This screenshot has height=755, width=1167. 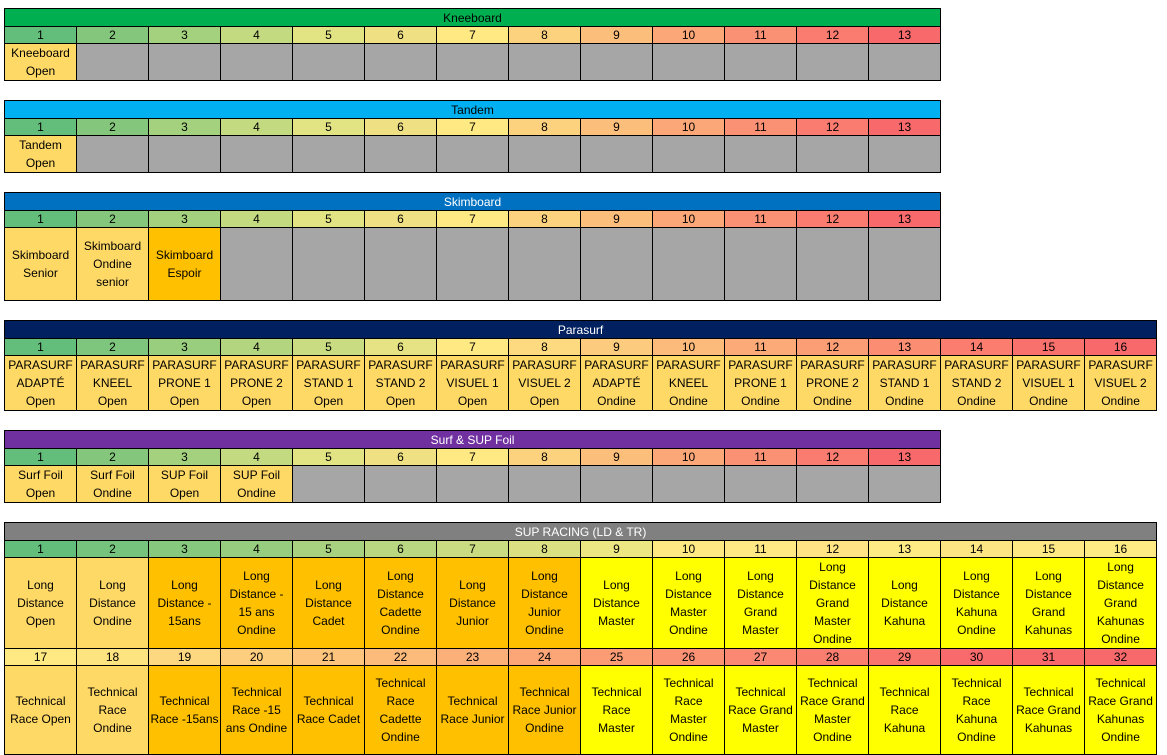 I want to click on category-cell: Long Distance Kahuna, so click(x=904, y=603).